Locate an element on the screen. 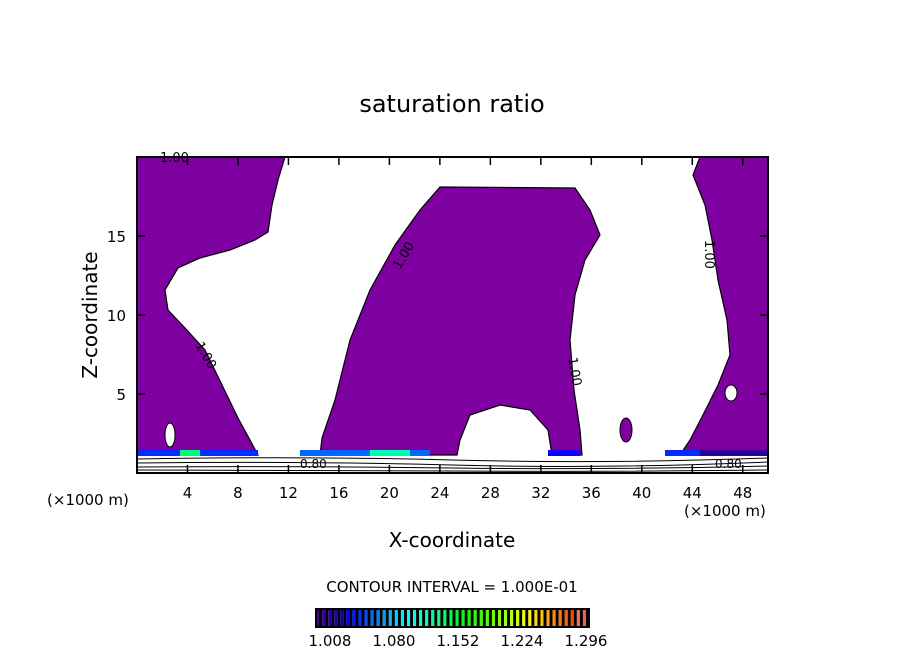  colorbar-label: 1.008 is located at coordinates (330, 641).